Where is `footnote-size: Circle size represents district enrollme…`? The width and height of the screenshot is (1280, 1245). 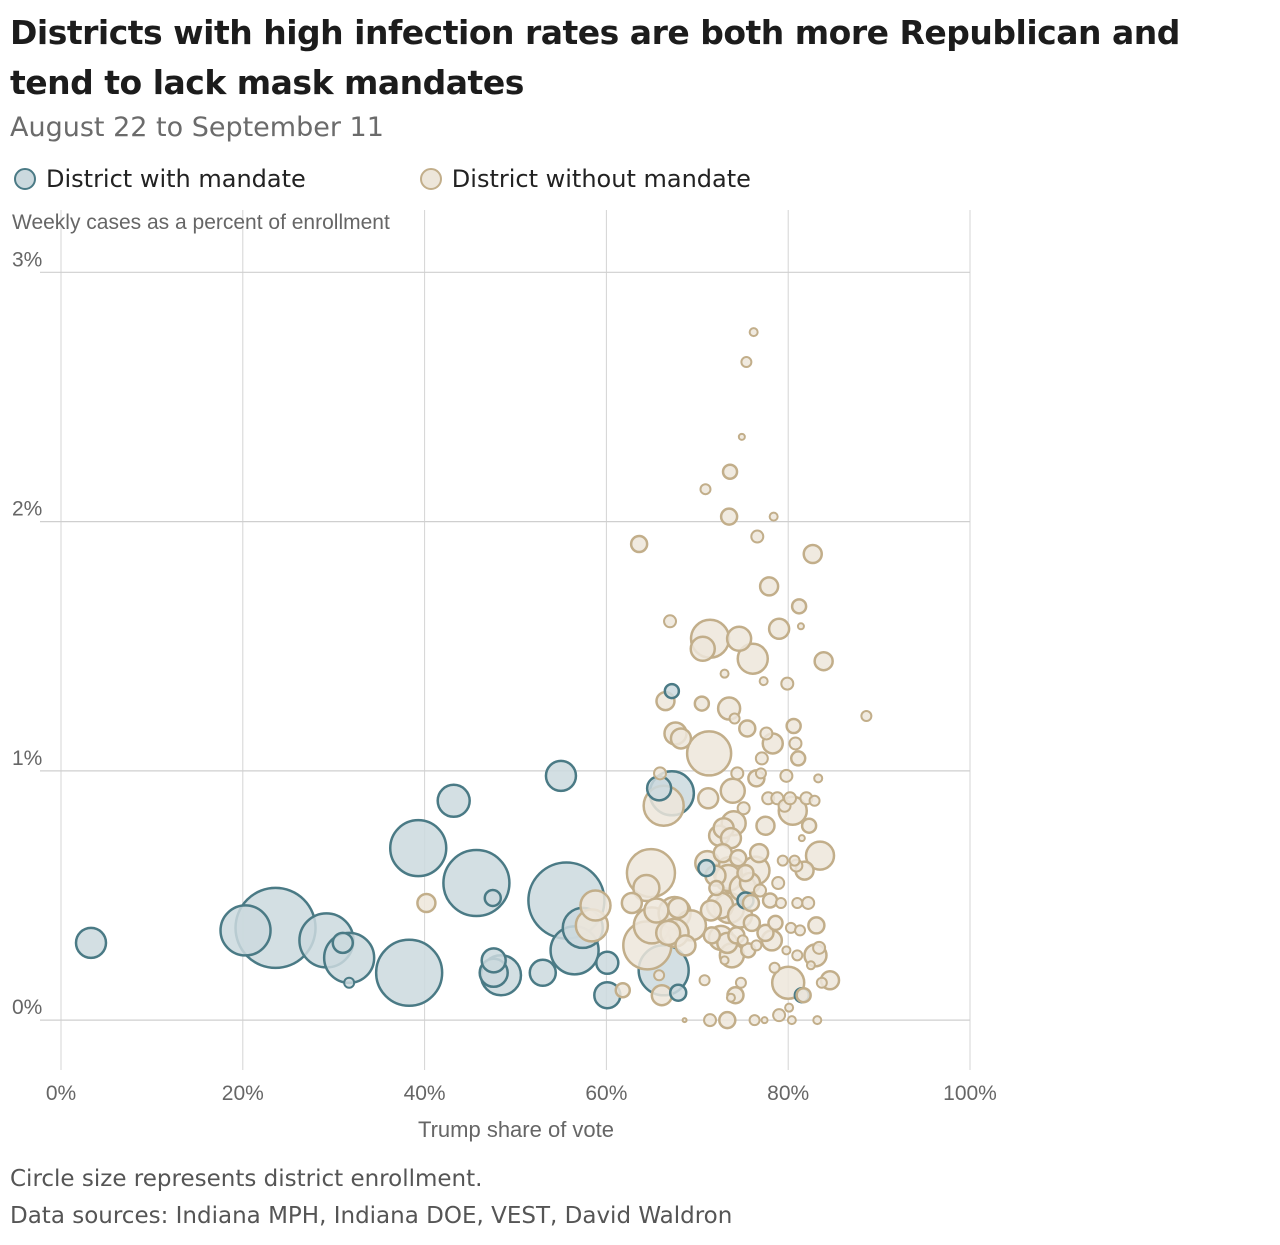 footnote-size: Circle size represents district enrollme… is located at coordinates (246, 1179).